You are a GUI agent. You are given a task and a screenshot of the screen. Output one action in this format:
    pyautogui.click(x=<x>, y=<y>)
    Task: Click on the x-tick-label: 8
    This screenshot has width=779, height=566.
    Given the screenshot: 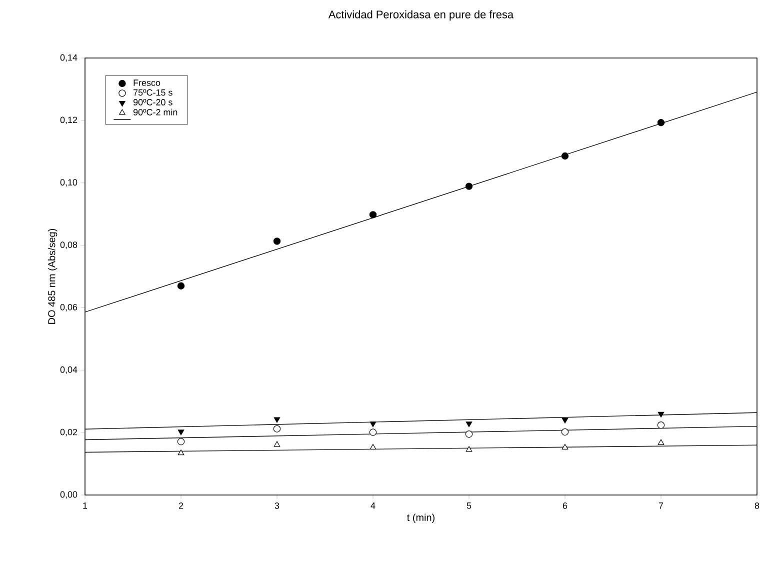 What is the action you would take?
    pyautogui.click(x=757, y=505)
    